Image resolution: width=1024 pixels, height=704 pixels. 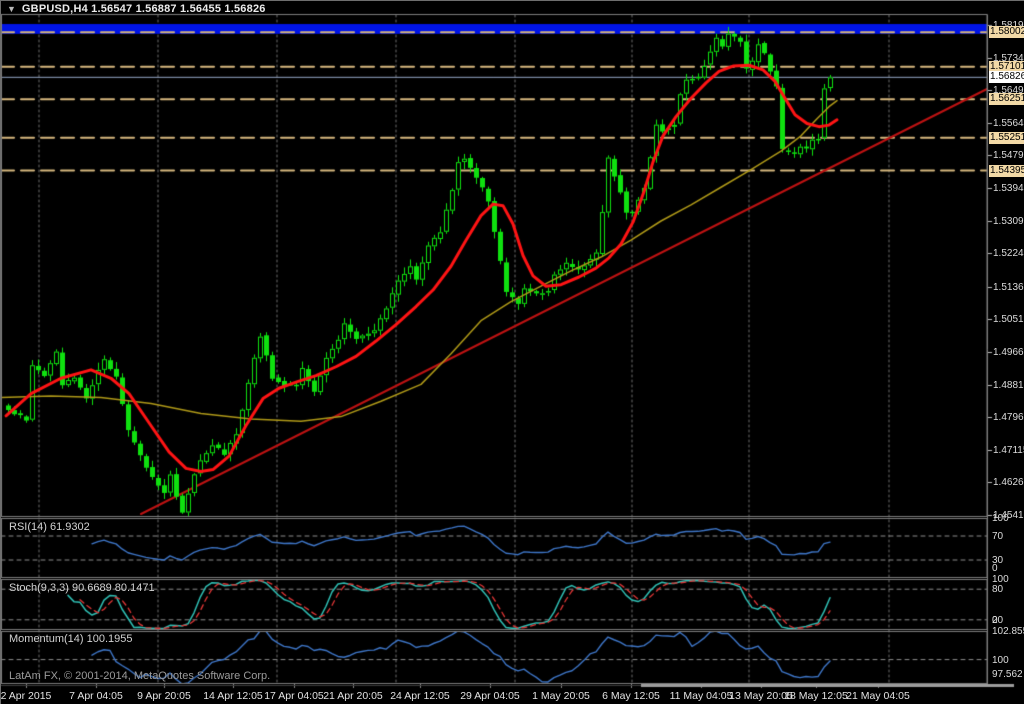 I want to click on indicator-scale-label: 20, so click(x=998, y=620).